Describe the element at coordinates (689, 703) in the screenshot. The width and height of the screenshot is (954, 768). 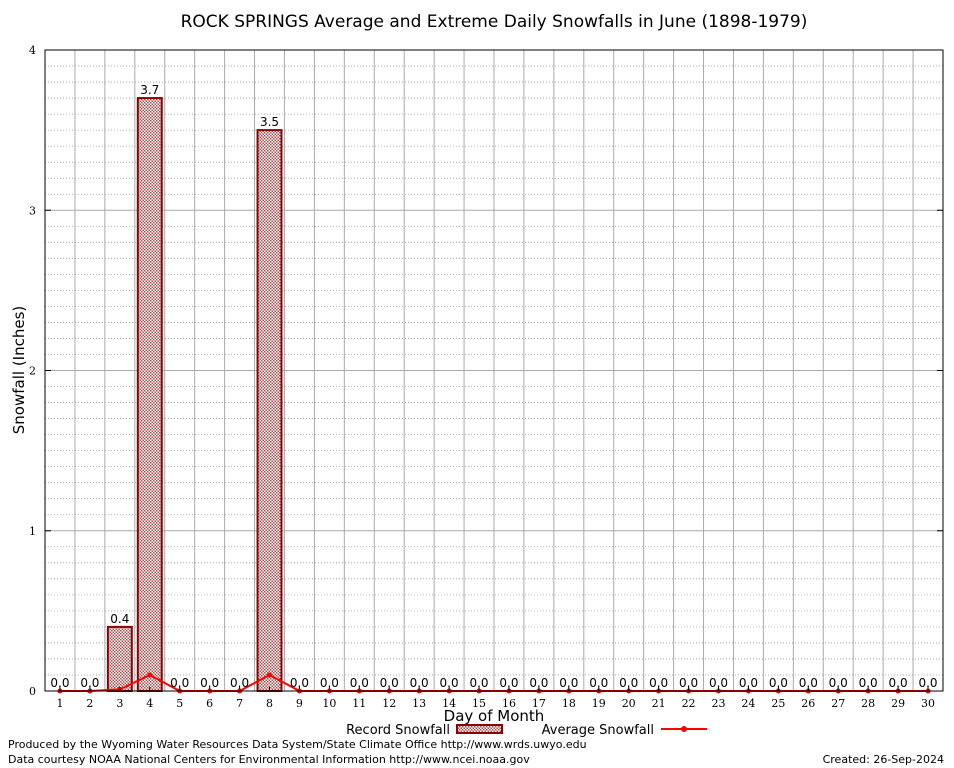
I see `x-tick-label: 22` at that location.